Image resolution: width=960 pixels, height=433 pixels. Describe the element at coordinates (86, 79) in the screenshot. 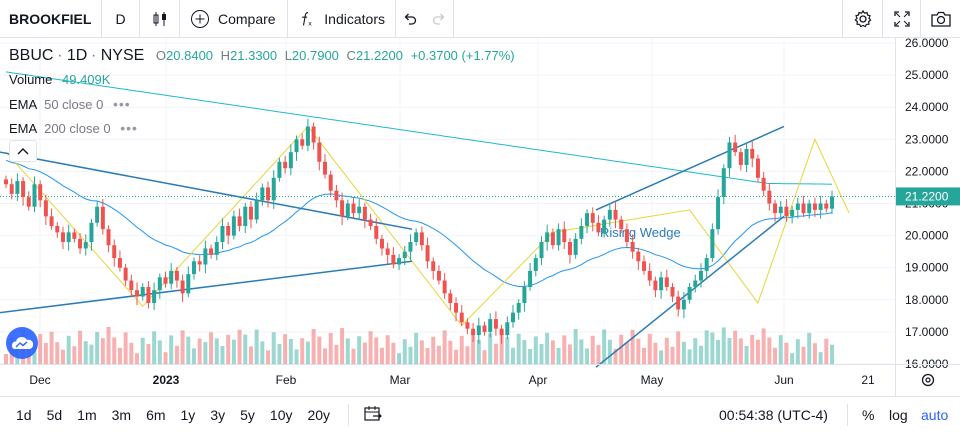

I see `volume-value: 49.409K` at that location.